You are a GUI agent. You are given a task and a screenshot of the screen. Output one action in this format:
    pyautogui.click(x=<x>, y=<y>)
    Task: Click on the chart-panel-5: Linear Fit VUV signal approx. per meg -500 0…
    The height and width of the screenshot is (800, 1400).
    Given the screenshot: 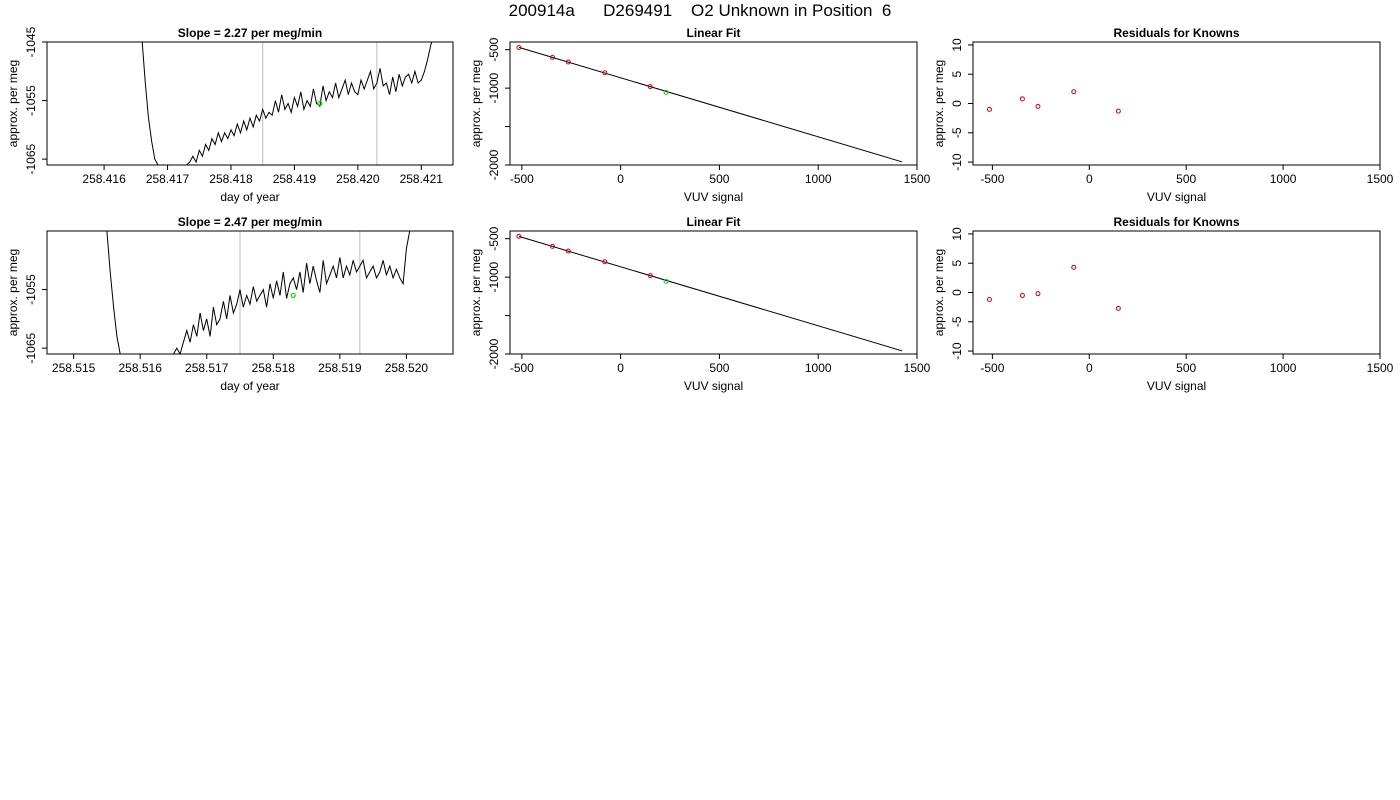 What is the action you would take?
    pyautogui.click(x=700, y=304)
    